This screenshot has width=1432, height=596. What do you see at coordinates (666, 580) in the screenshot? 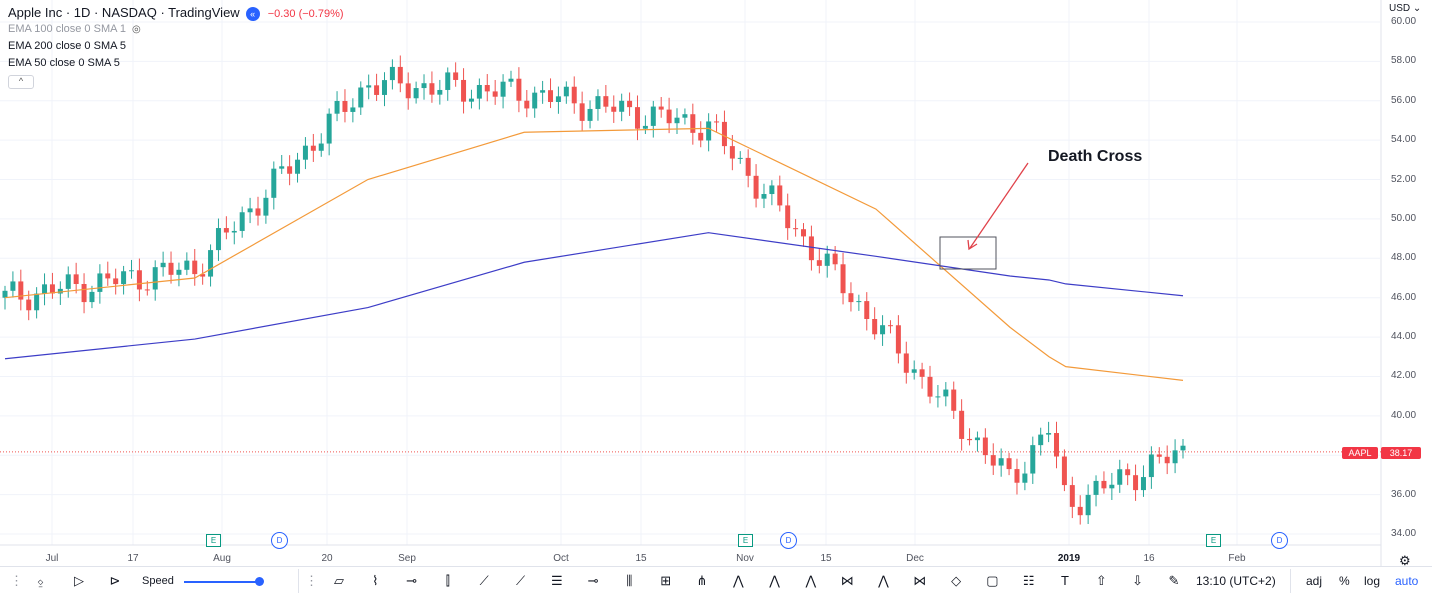
I see `long-position-icon: ⊞` at bounding box center [666, 580].